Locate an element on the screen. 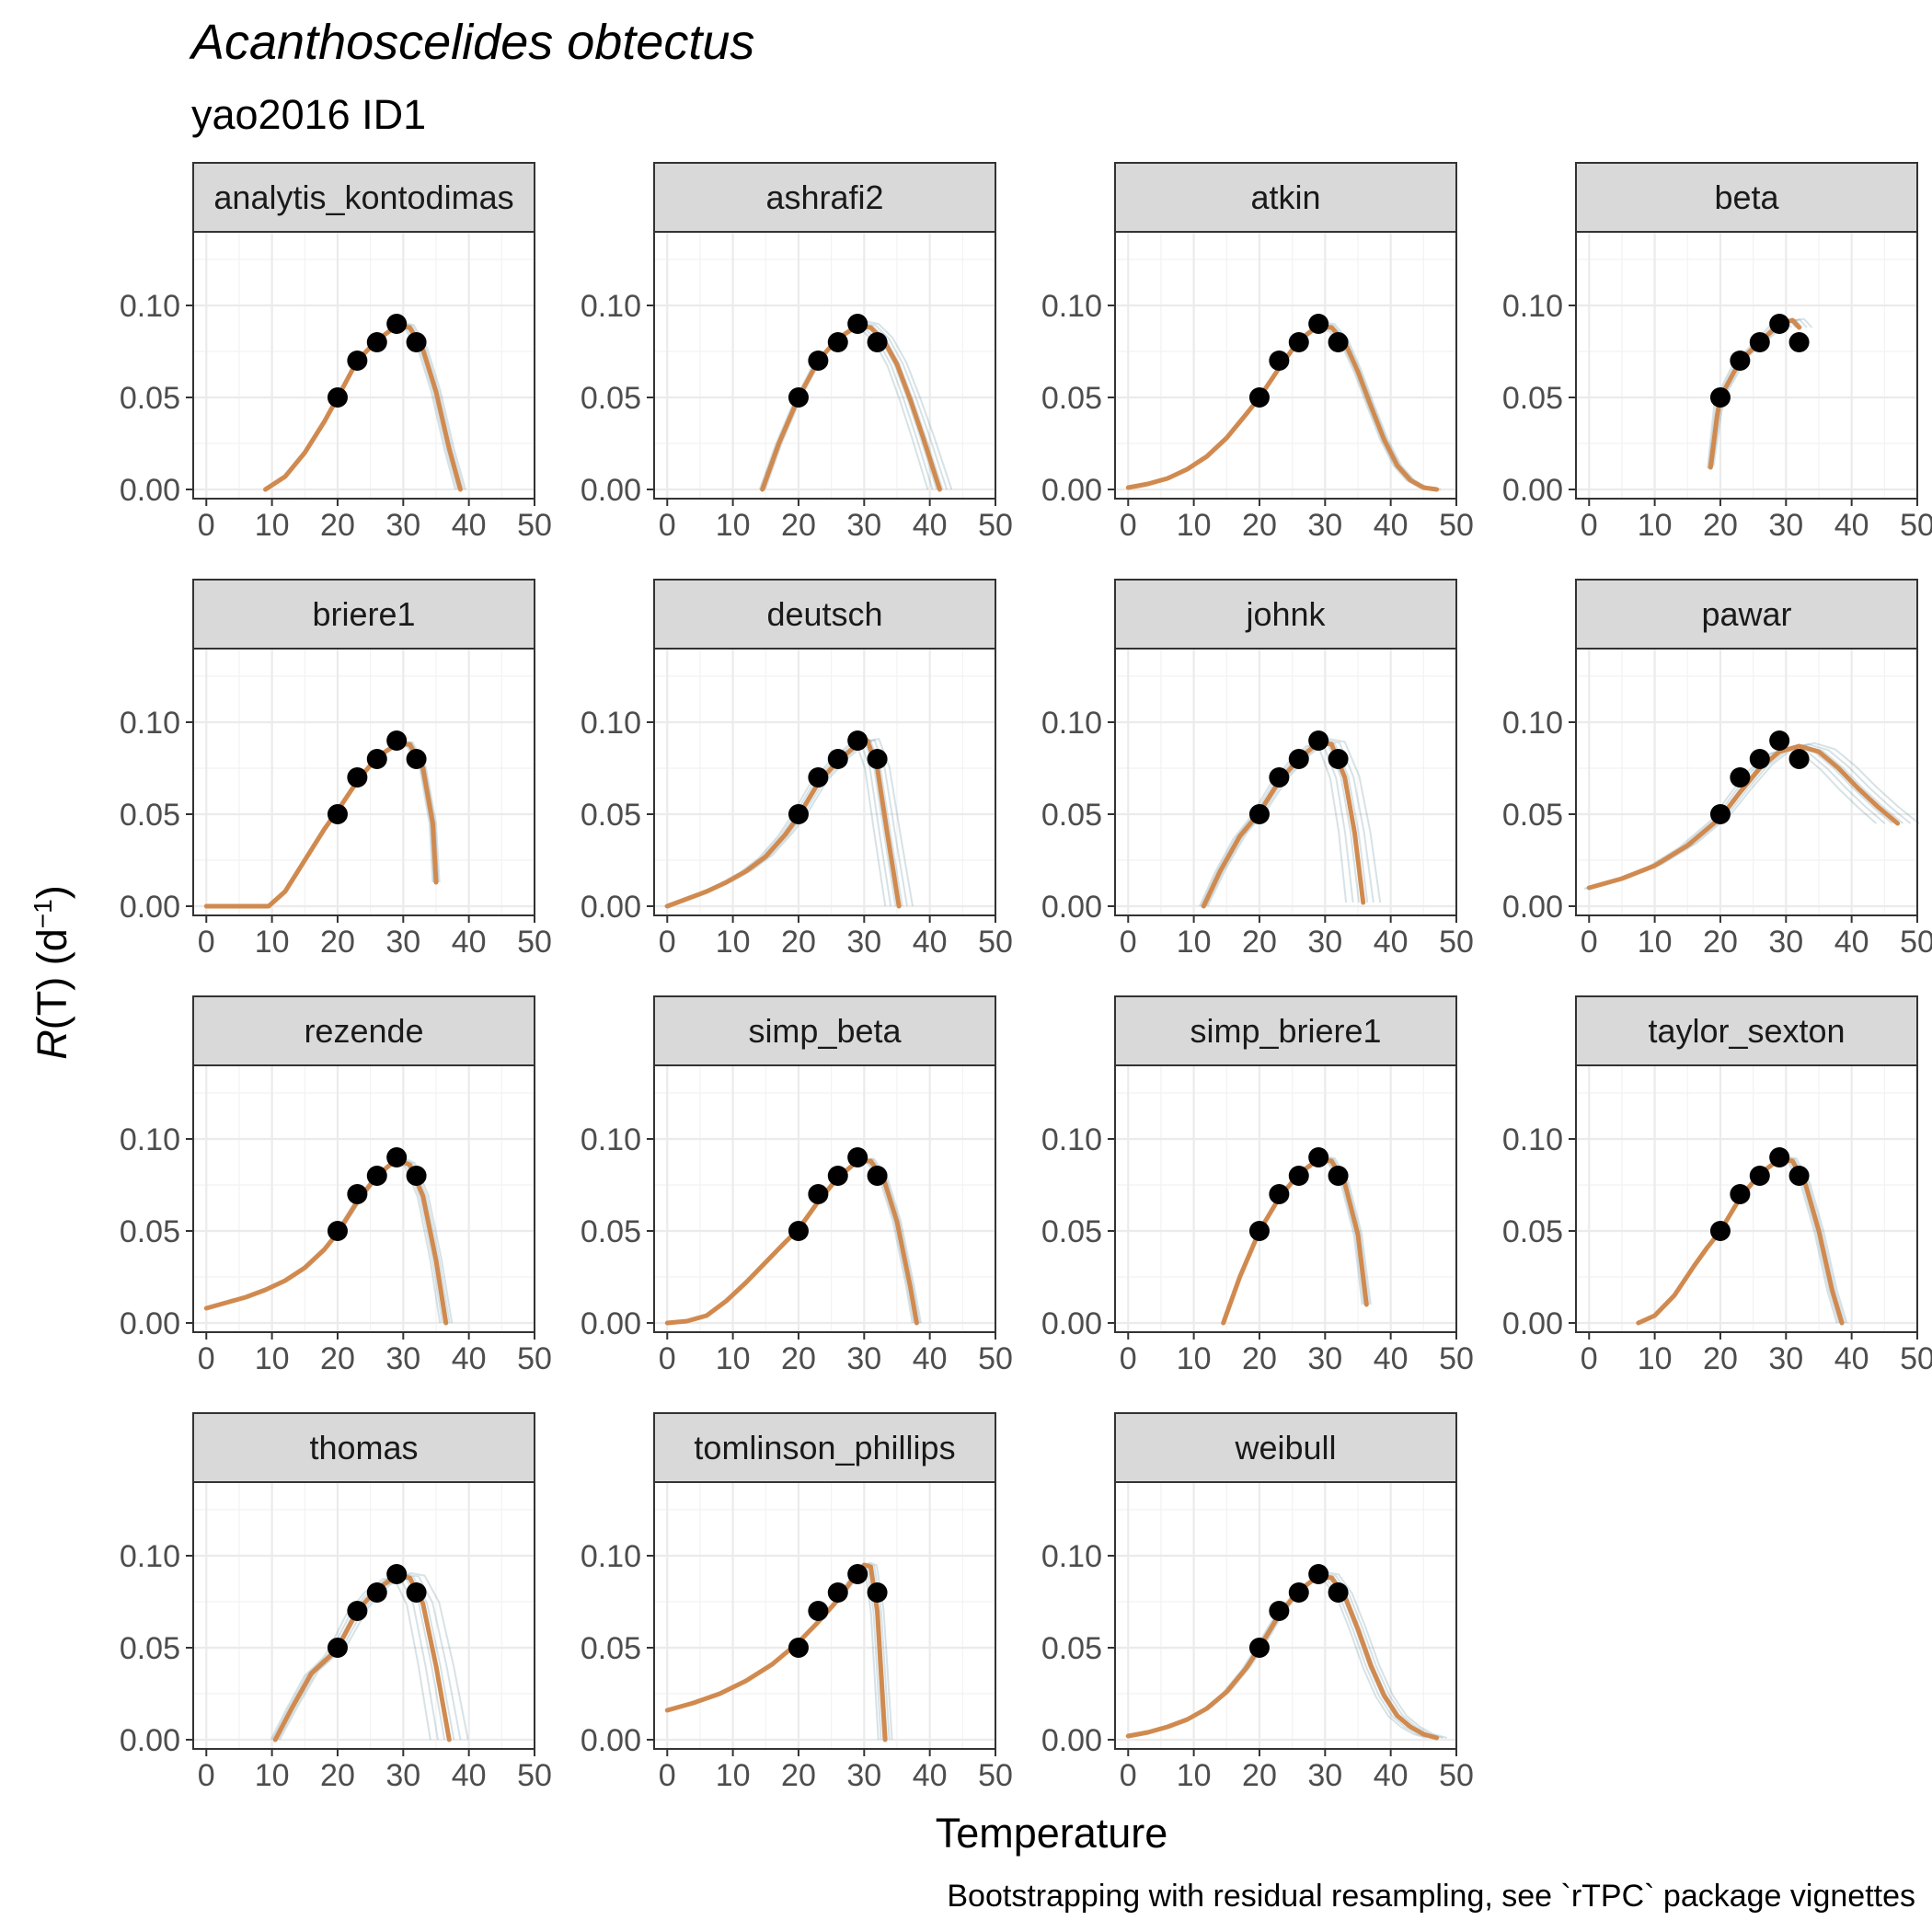 The width and height of the screenshot is (1932, 1932). panel-taylor-sexton: taylor_sexton 0 10 20 30 40 50 0.00 0.05 0.10 is located at coordinates (1717, 1185).